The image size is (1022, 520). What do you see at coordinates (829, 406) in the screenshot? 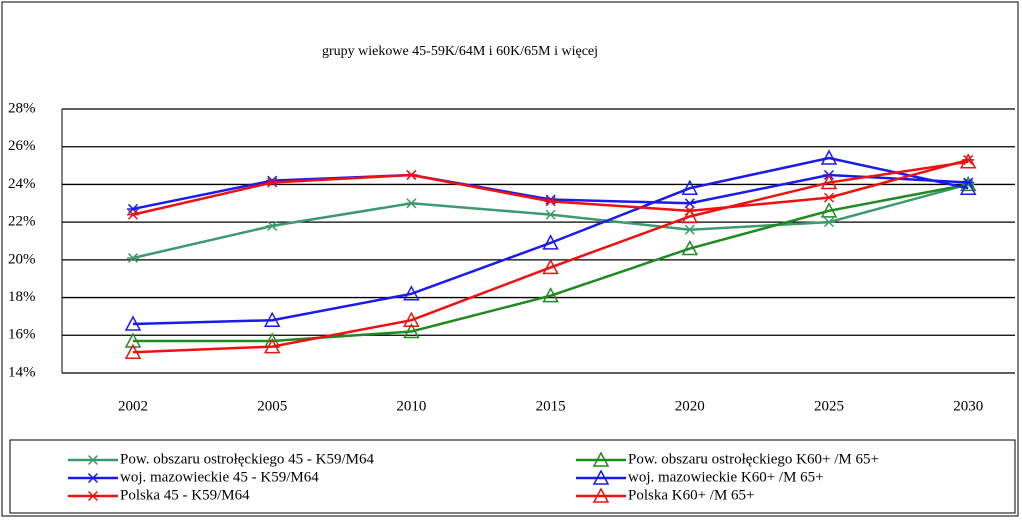
I see `x-tick-label: 2025` at bounding box center [829, 406].